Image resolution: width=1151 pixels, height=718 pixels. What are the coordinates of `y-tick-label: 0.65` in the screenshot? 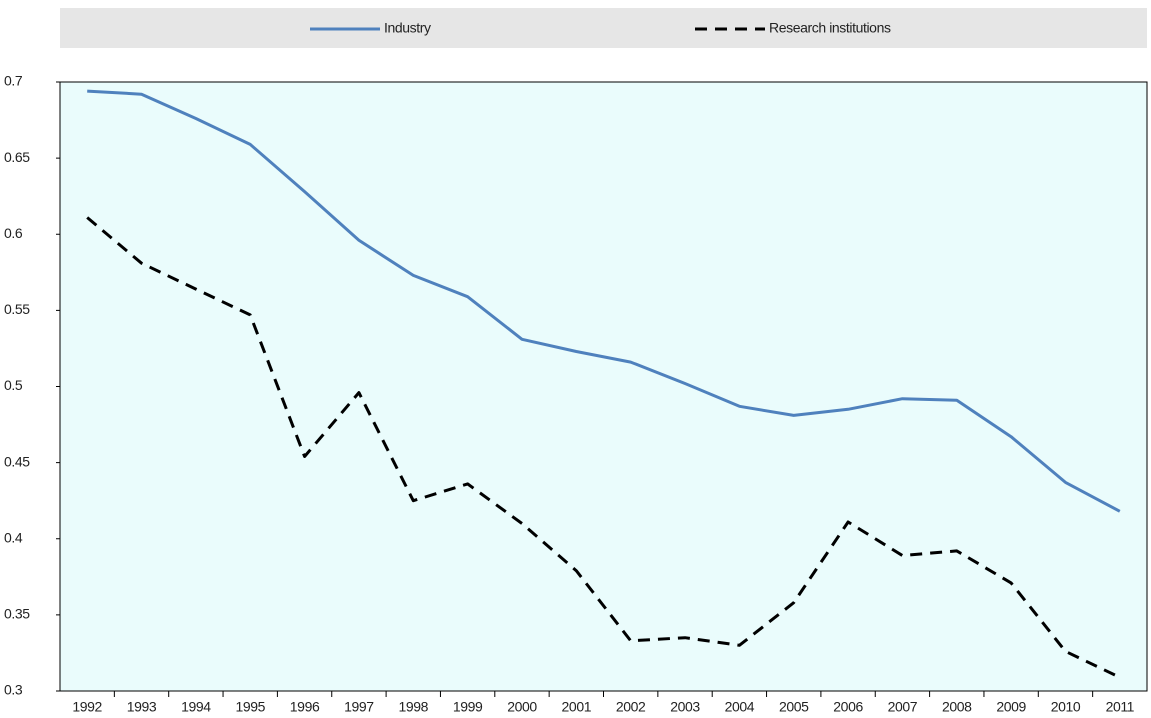 It's located at (17, 157).